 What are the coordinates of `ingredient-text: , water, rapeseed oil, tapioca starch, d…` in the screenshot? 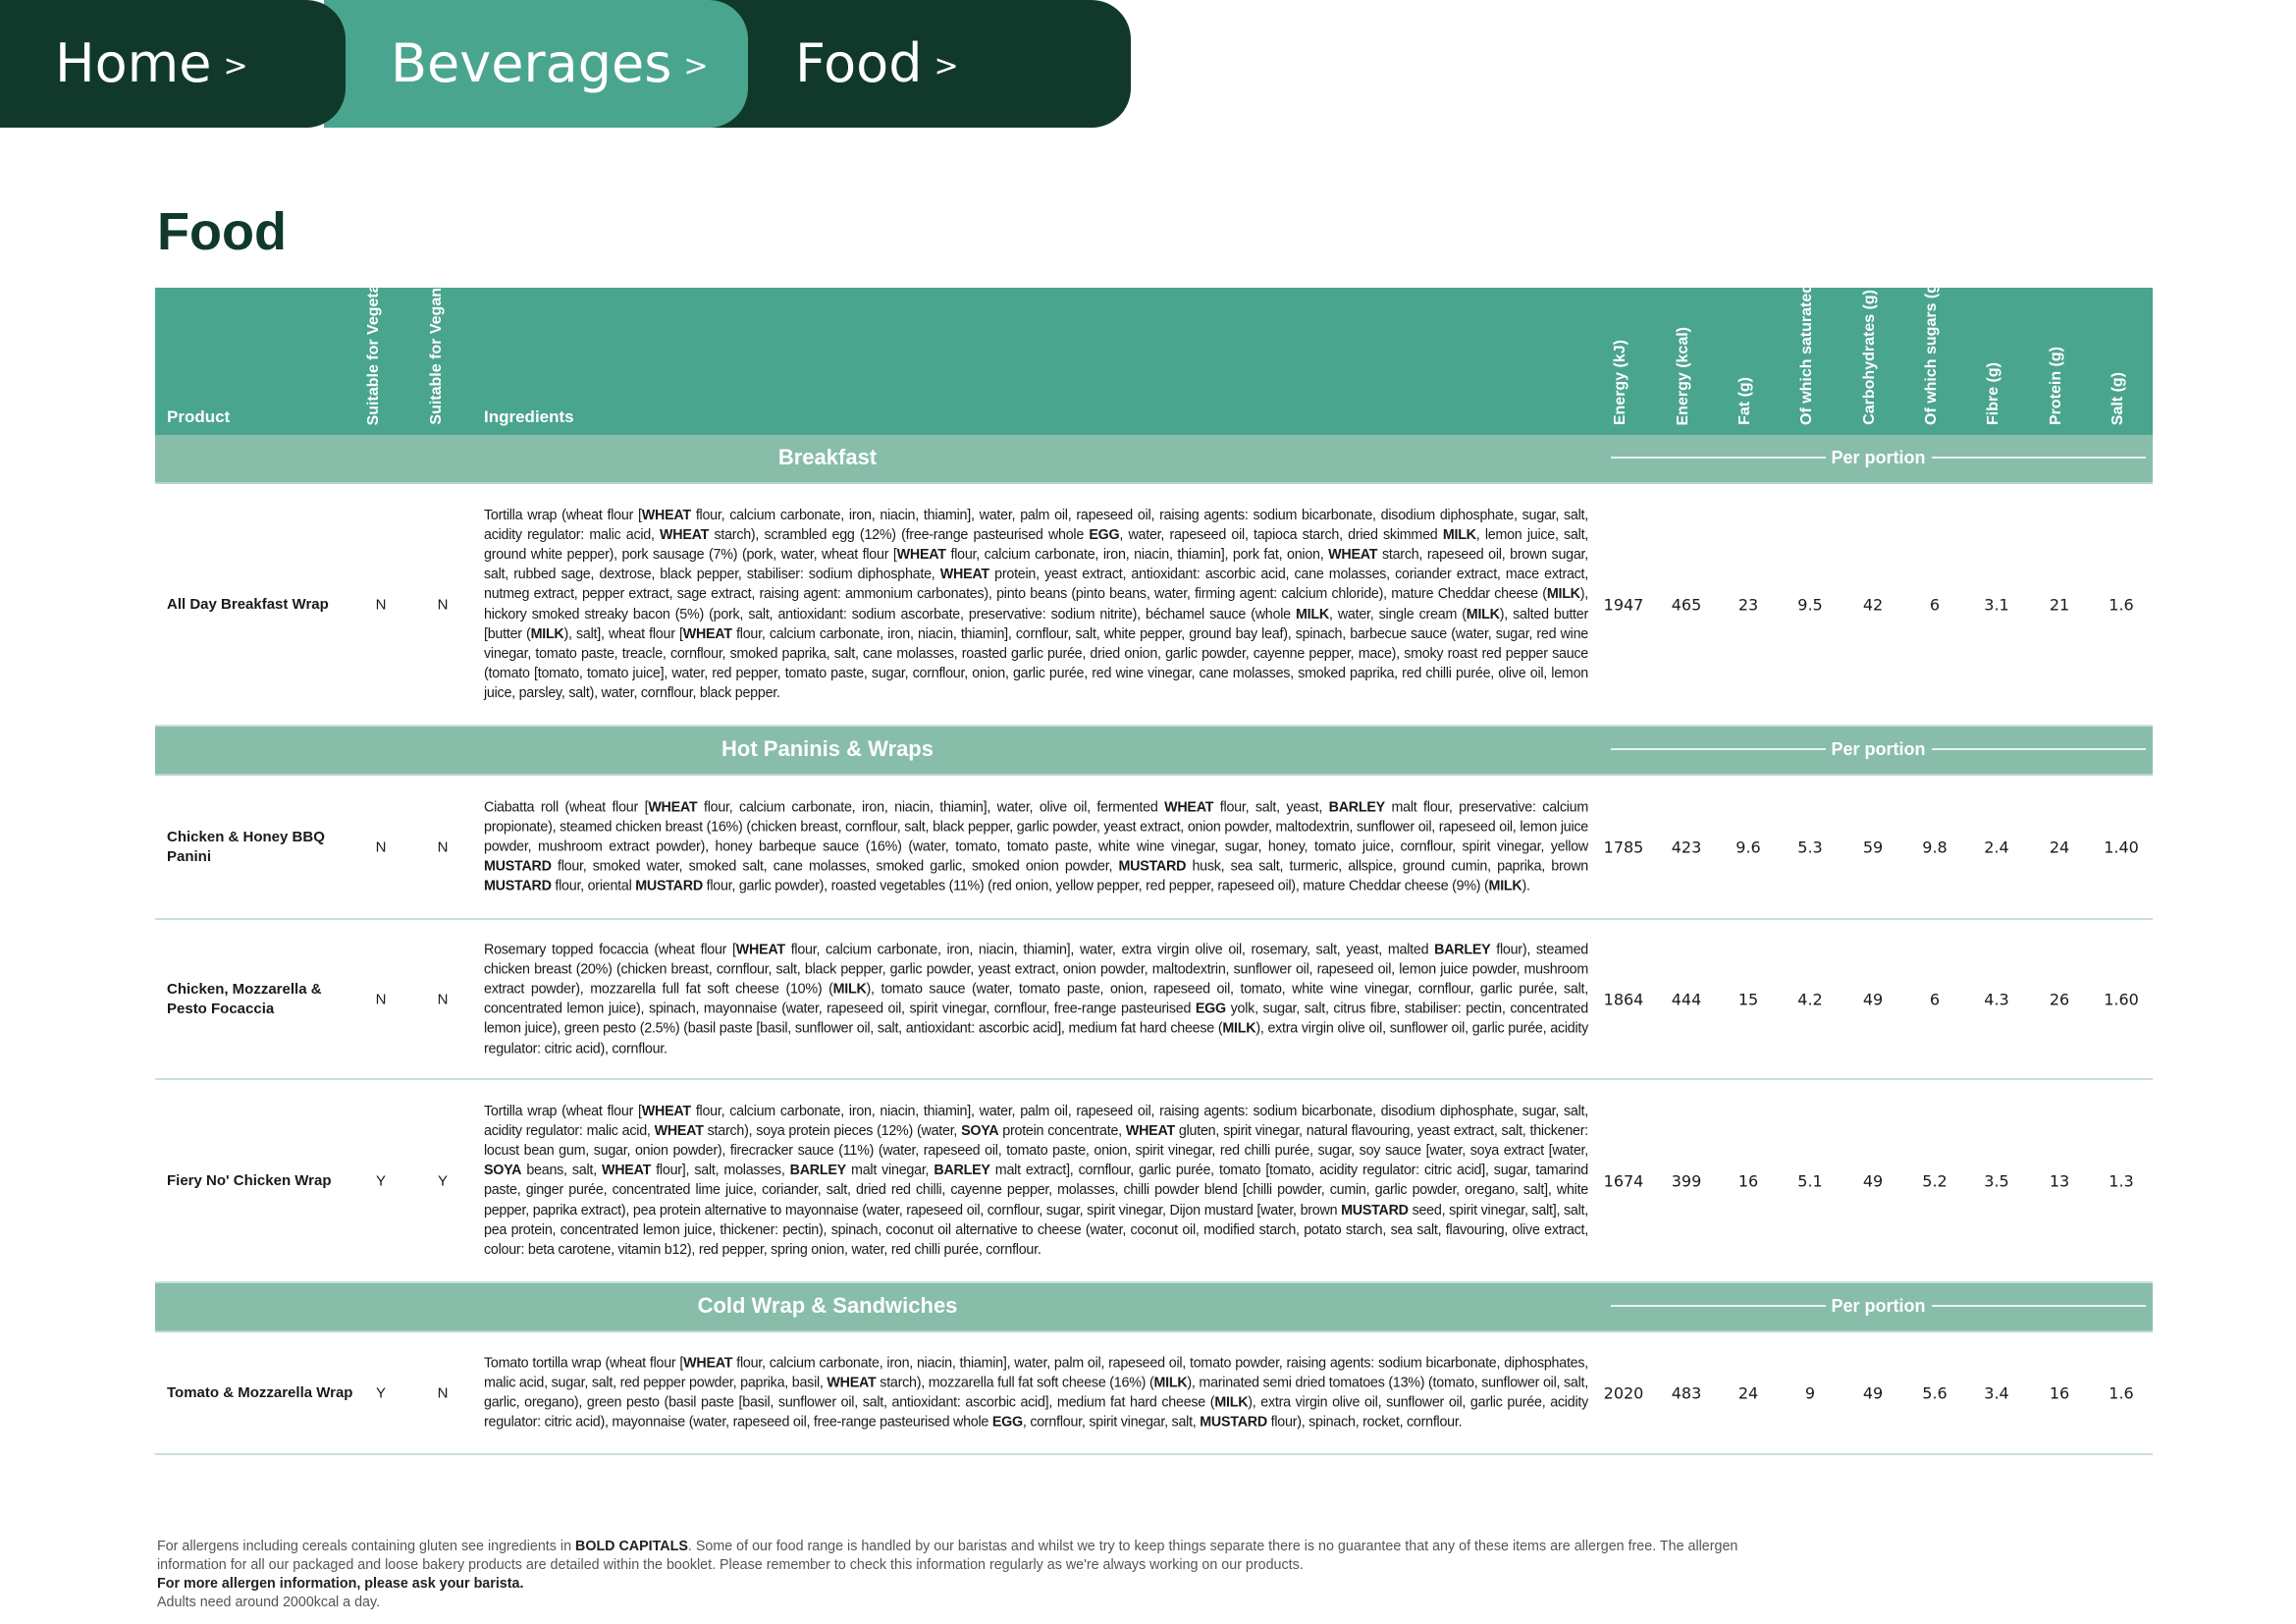 It's located at (1281, 534).